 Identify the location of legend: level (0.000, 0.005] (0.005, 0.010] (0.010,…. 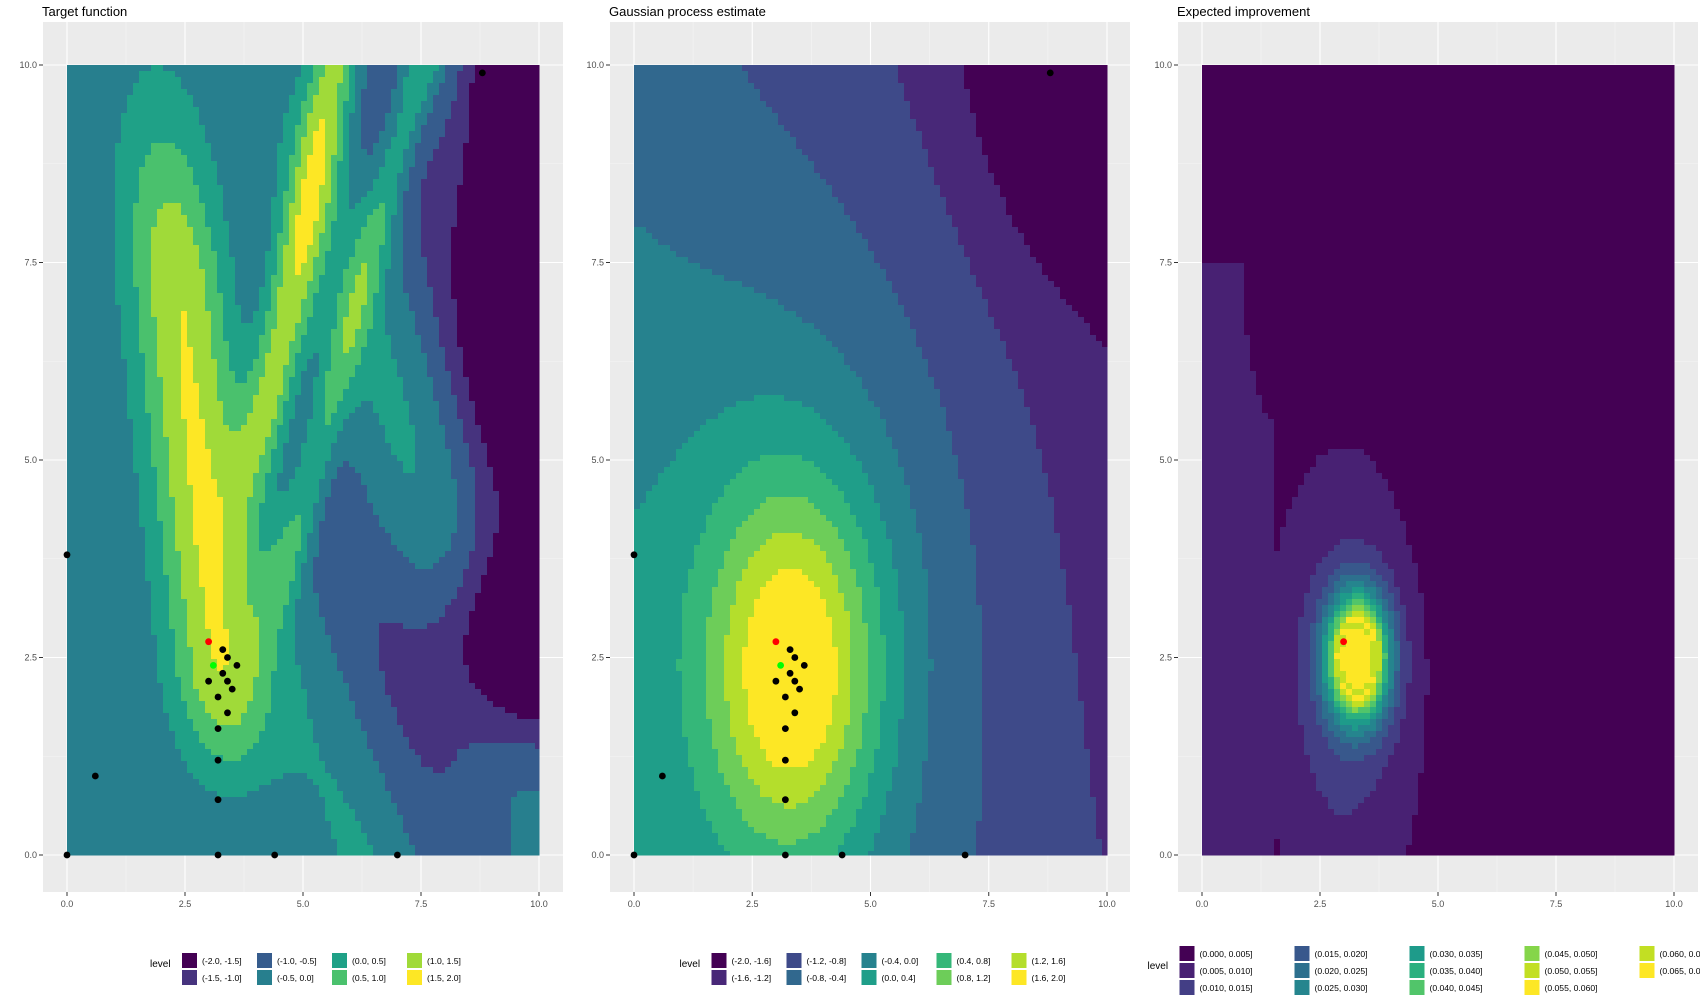
(1424, 970).